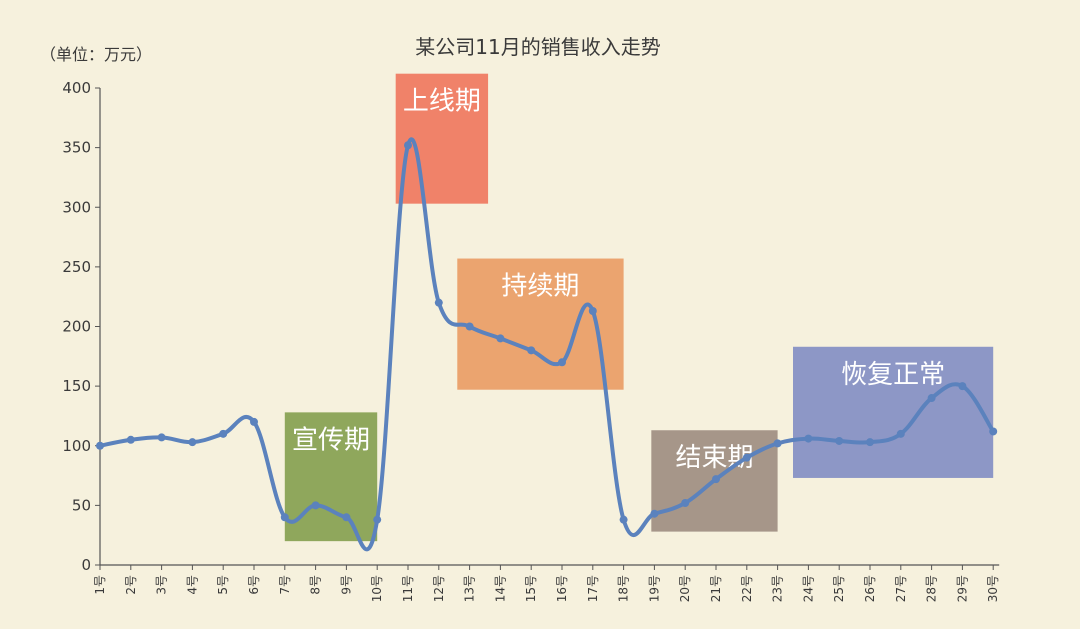  Describe the element at coordinates (408, 588) in the screenshot. I see `x-tick-label-10: 11号` at that location.